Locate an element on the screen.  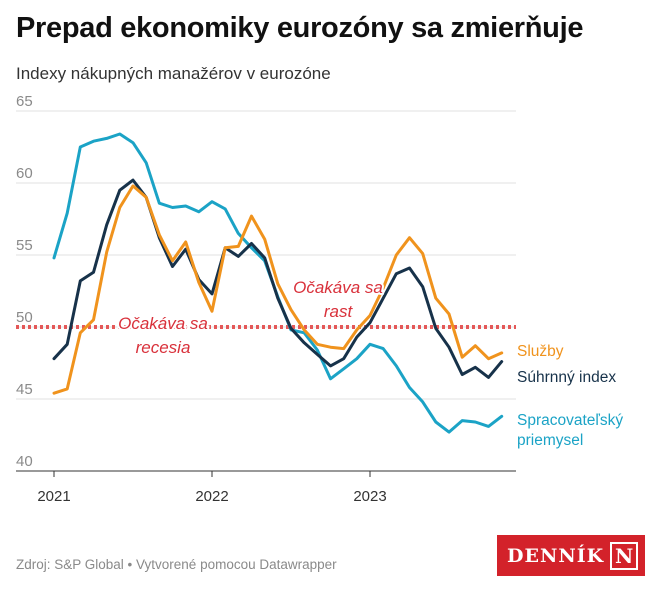
y-tick-label: 45 is located at coordinates (24, 389).